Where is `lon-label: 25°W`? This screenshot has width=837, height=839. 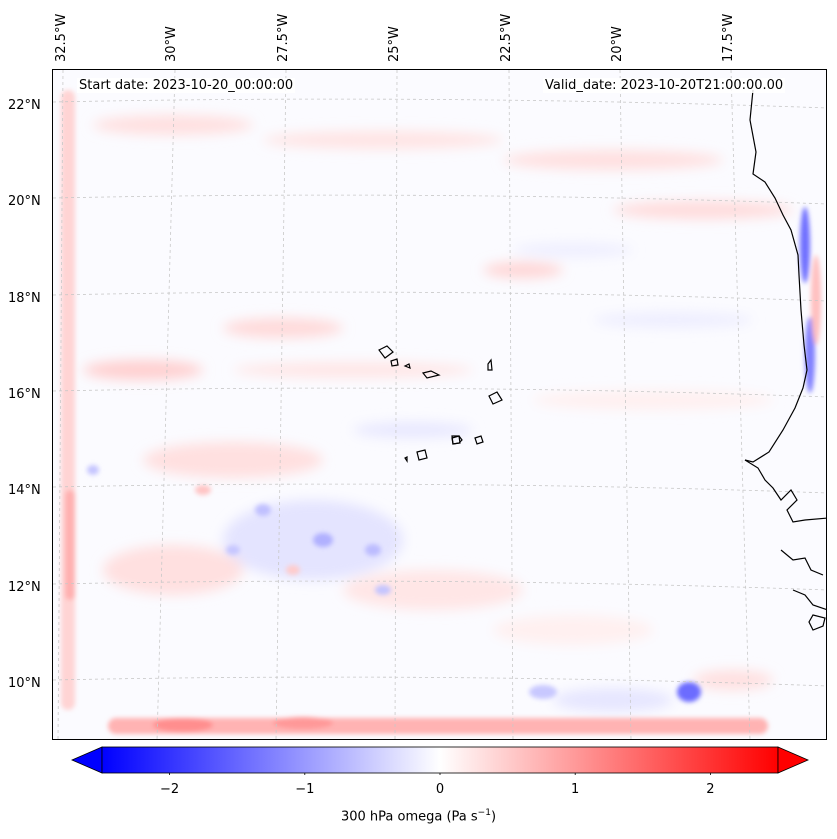
lon-label: 25°W is located at coordinates (394, 44).